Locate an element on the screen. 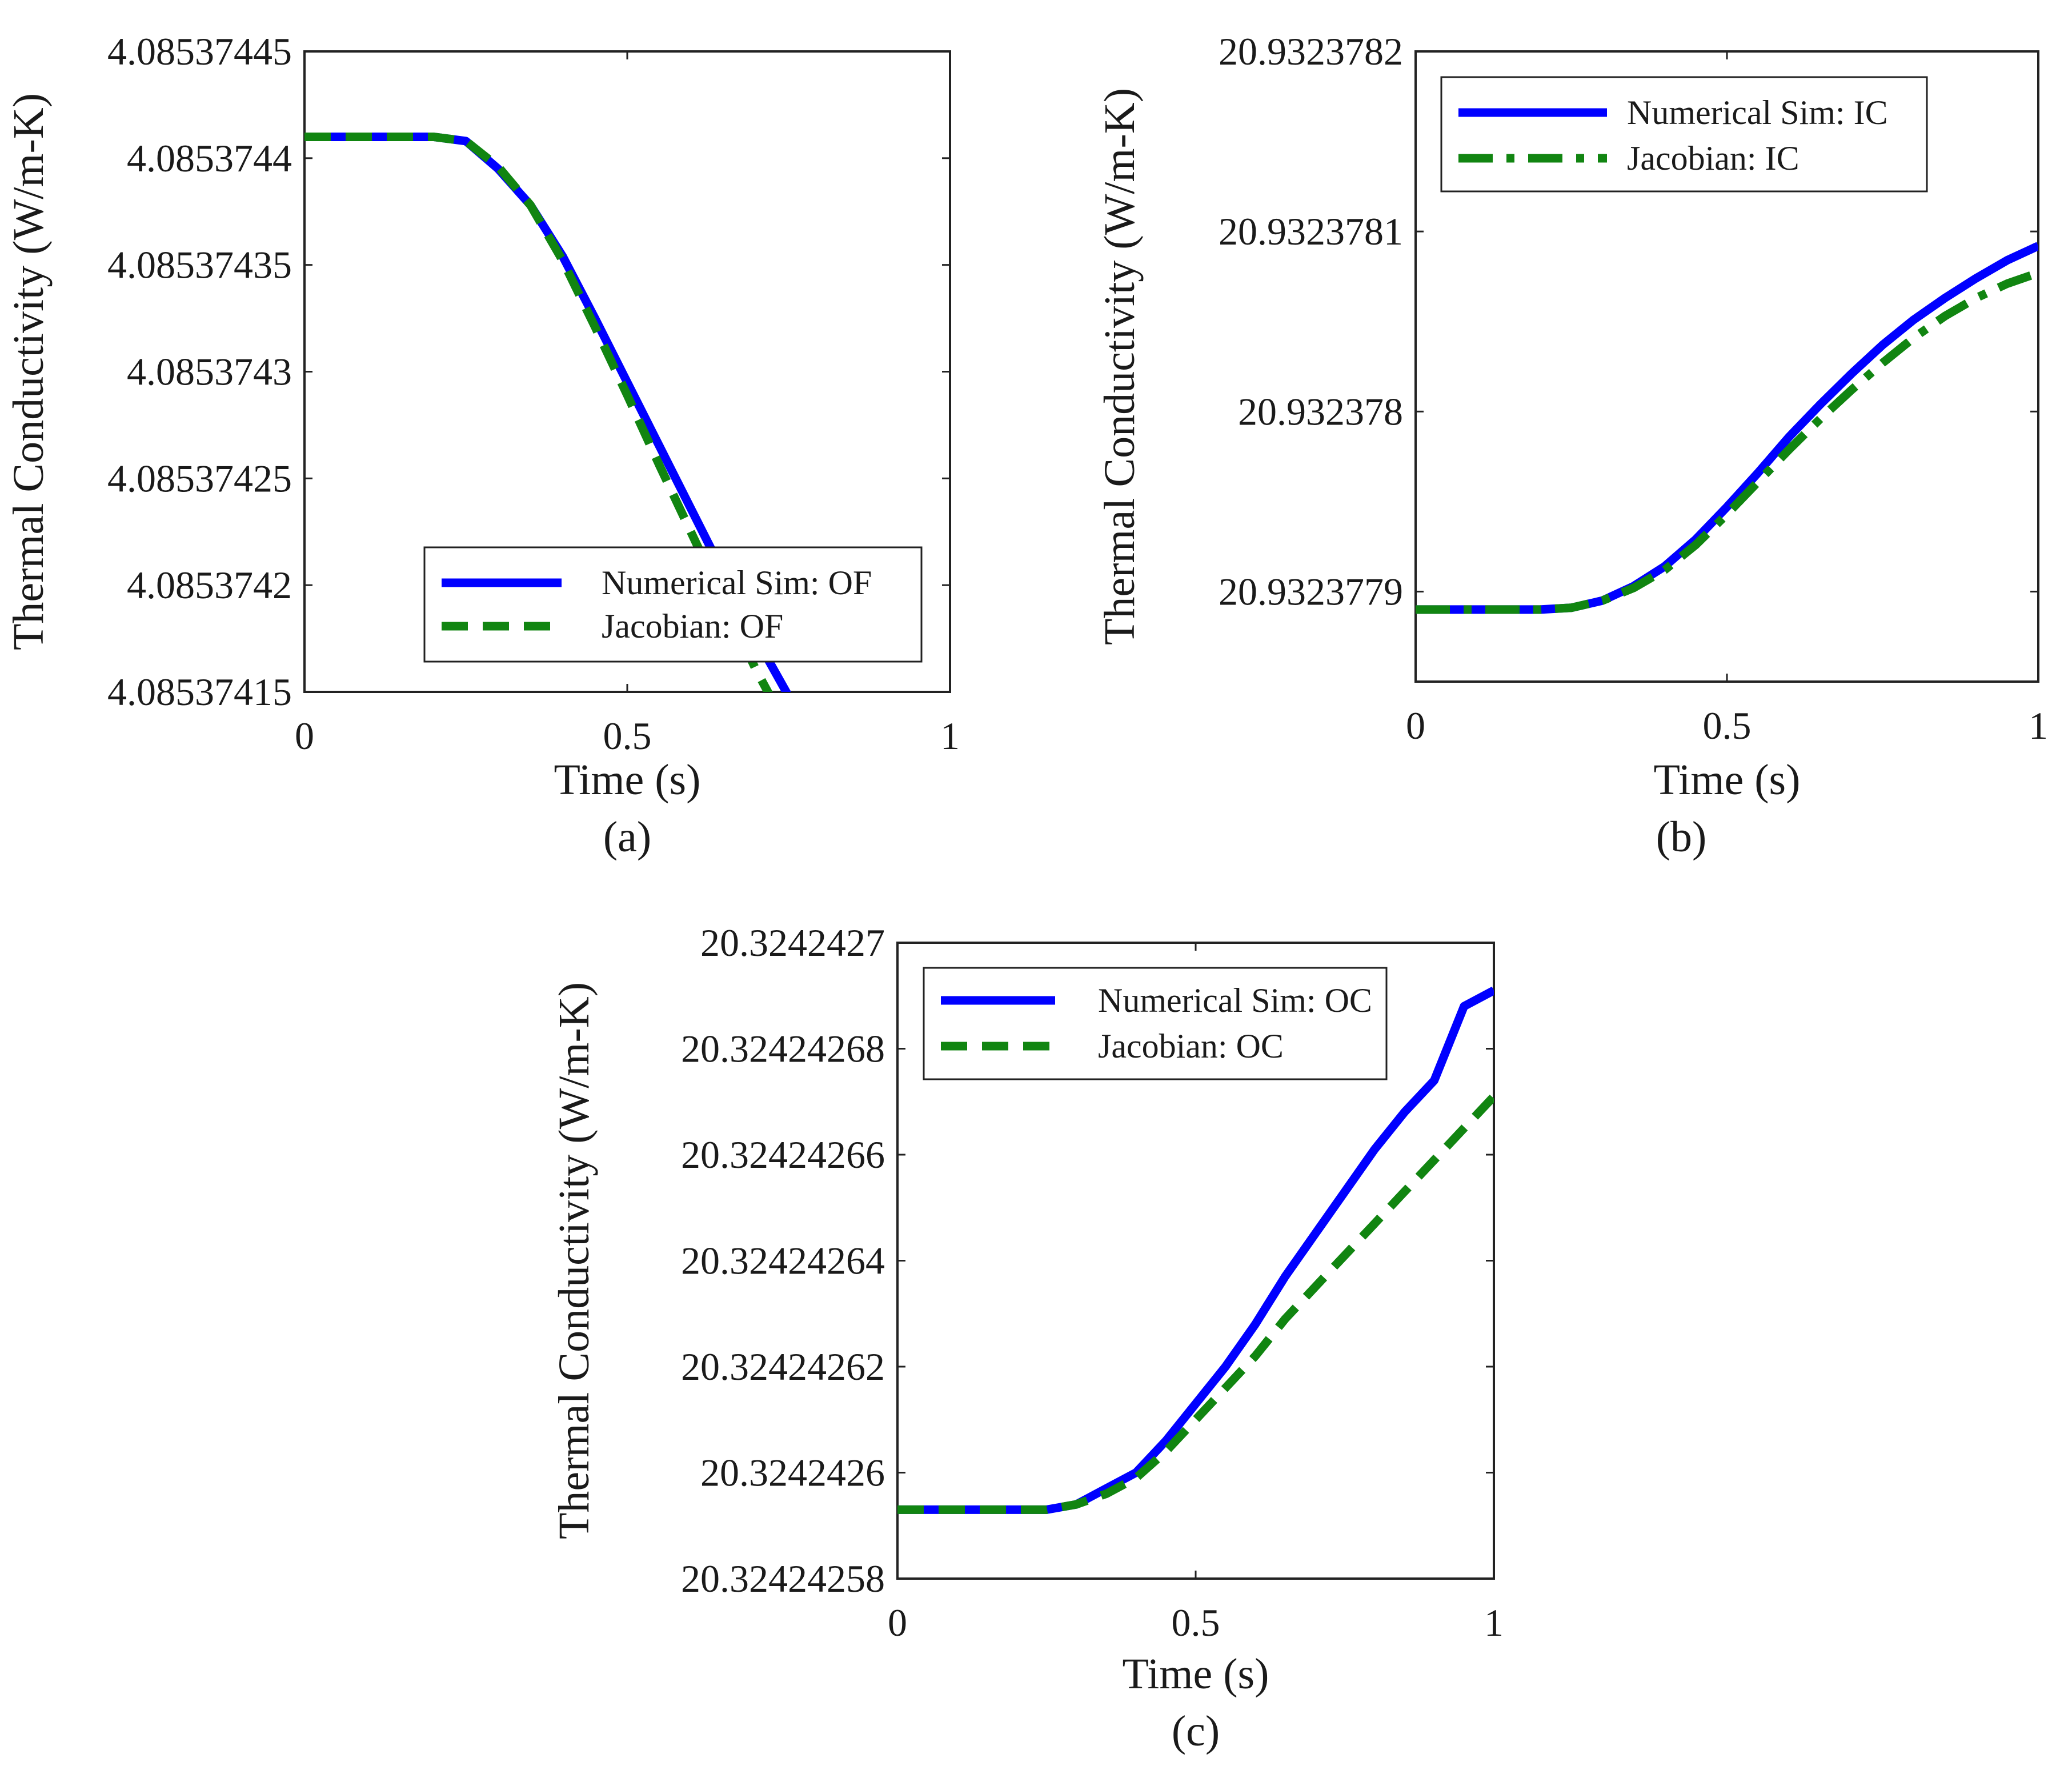  legend-label: Jacobian: OC is located at coordinates (1191, 1046).